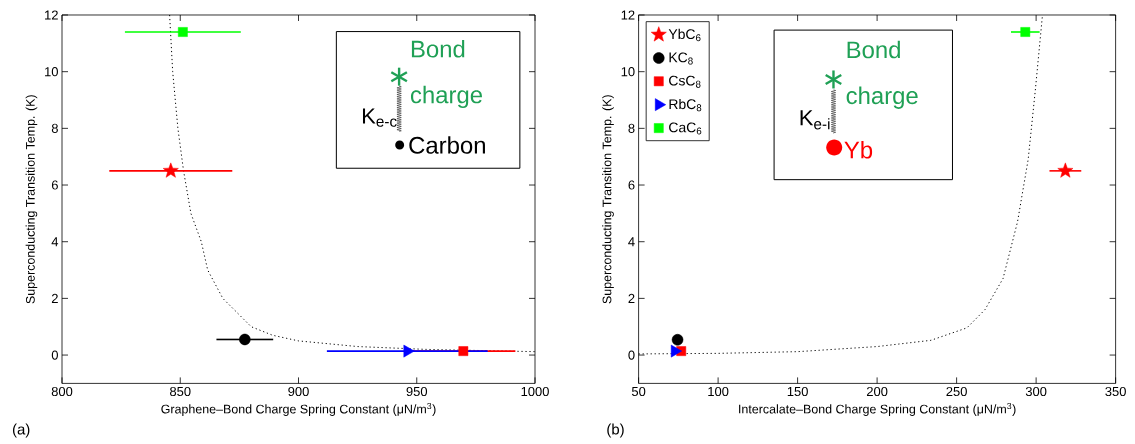  I want to click on x-tick-label: 800, so click(62, 391).